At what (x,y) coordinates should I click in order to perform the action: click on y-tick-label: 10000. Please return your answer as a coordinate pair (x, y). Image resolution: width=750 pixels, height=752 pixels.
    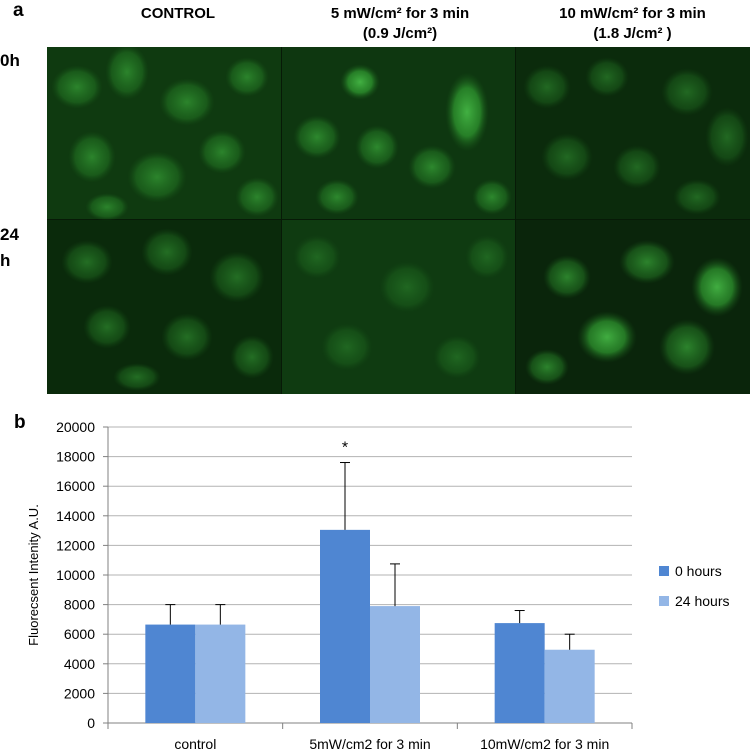
    Looking at the image, I should click on (75, 575).